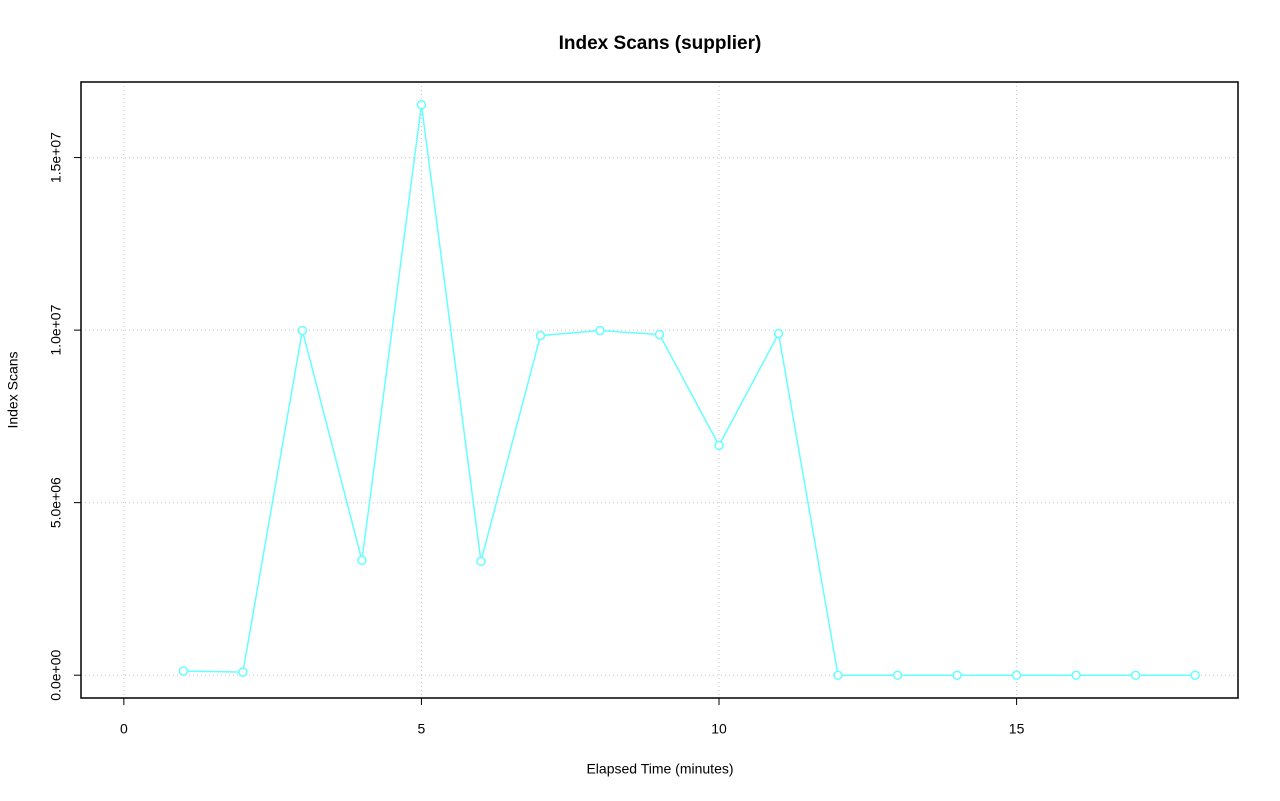 This screenshot has width=1280, height=801. I want to click on y-tick-label: 5.0e+06, so click(56, 502).